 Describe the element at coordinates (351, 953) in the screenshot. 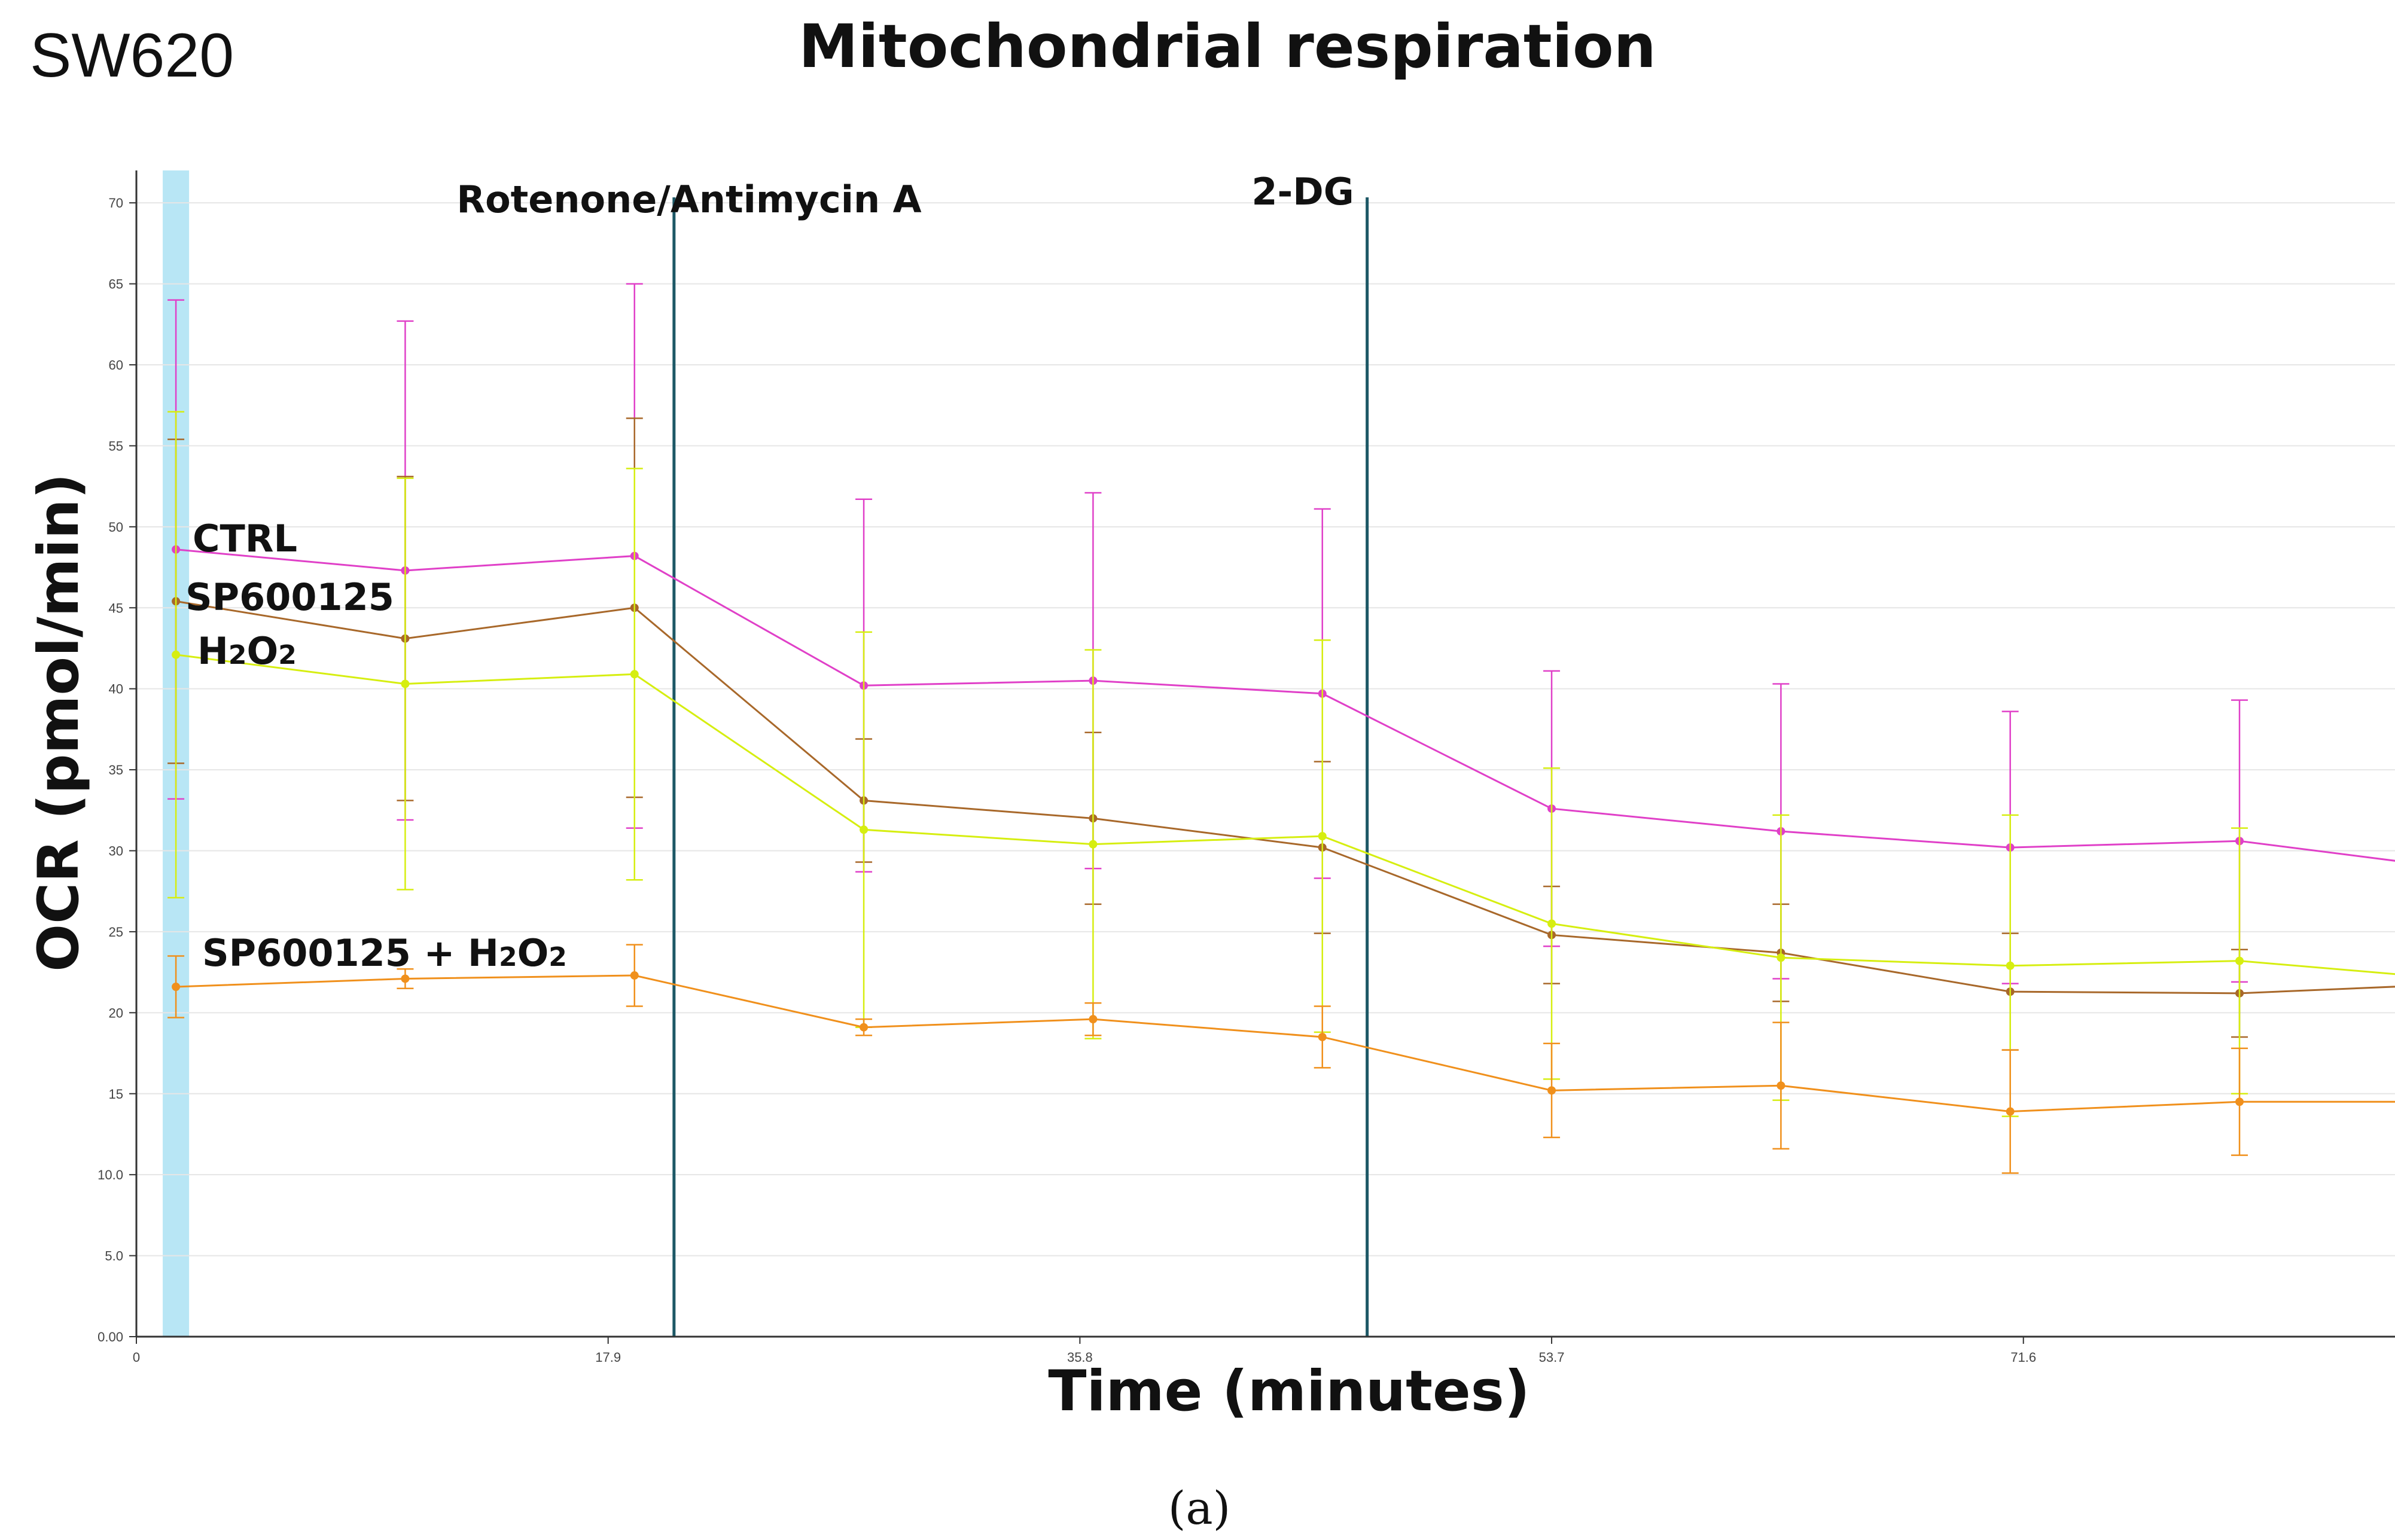

I see `series-label-combo-main: SP600125 + H` at that location.